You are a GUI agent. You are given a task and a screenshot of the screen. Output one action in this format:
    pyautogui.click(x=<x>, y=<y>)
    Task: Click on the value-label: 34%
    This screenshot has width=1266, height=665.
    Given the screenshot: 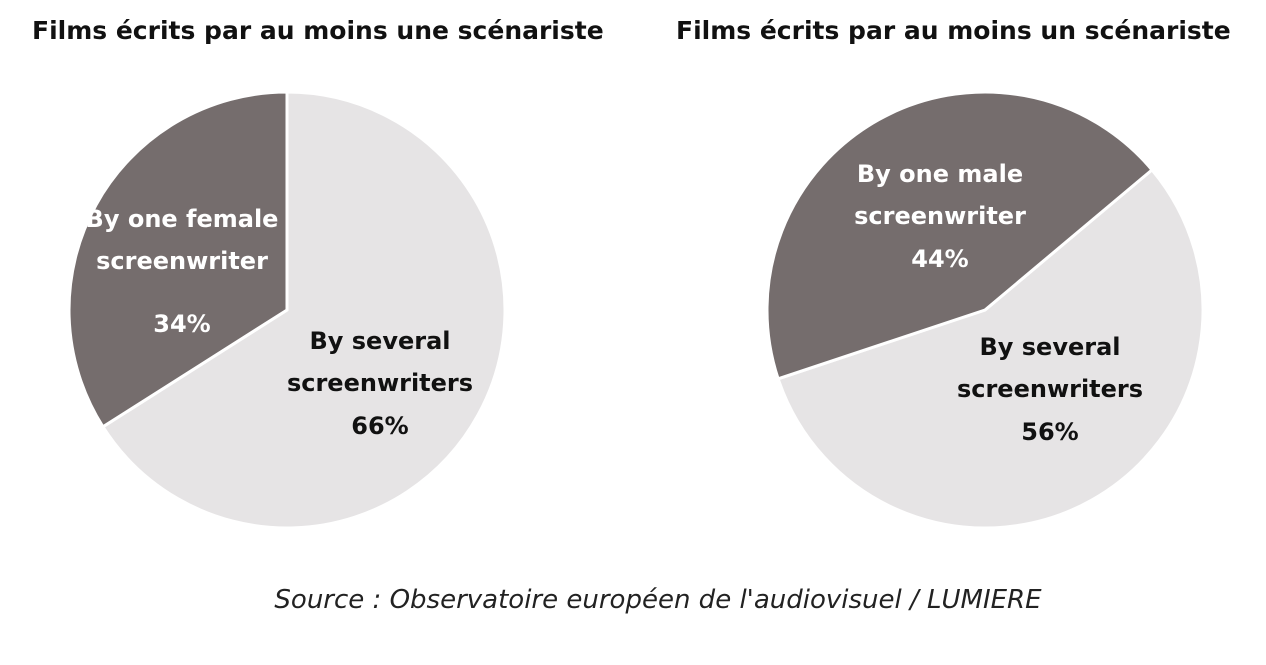 What is the action you would take?
    pyautogui.click(x=182, y=324)
    